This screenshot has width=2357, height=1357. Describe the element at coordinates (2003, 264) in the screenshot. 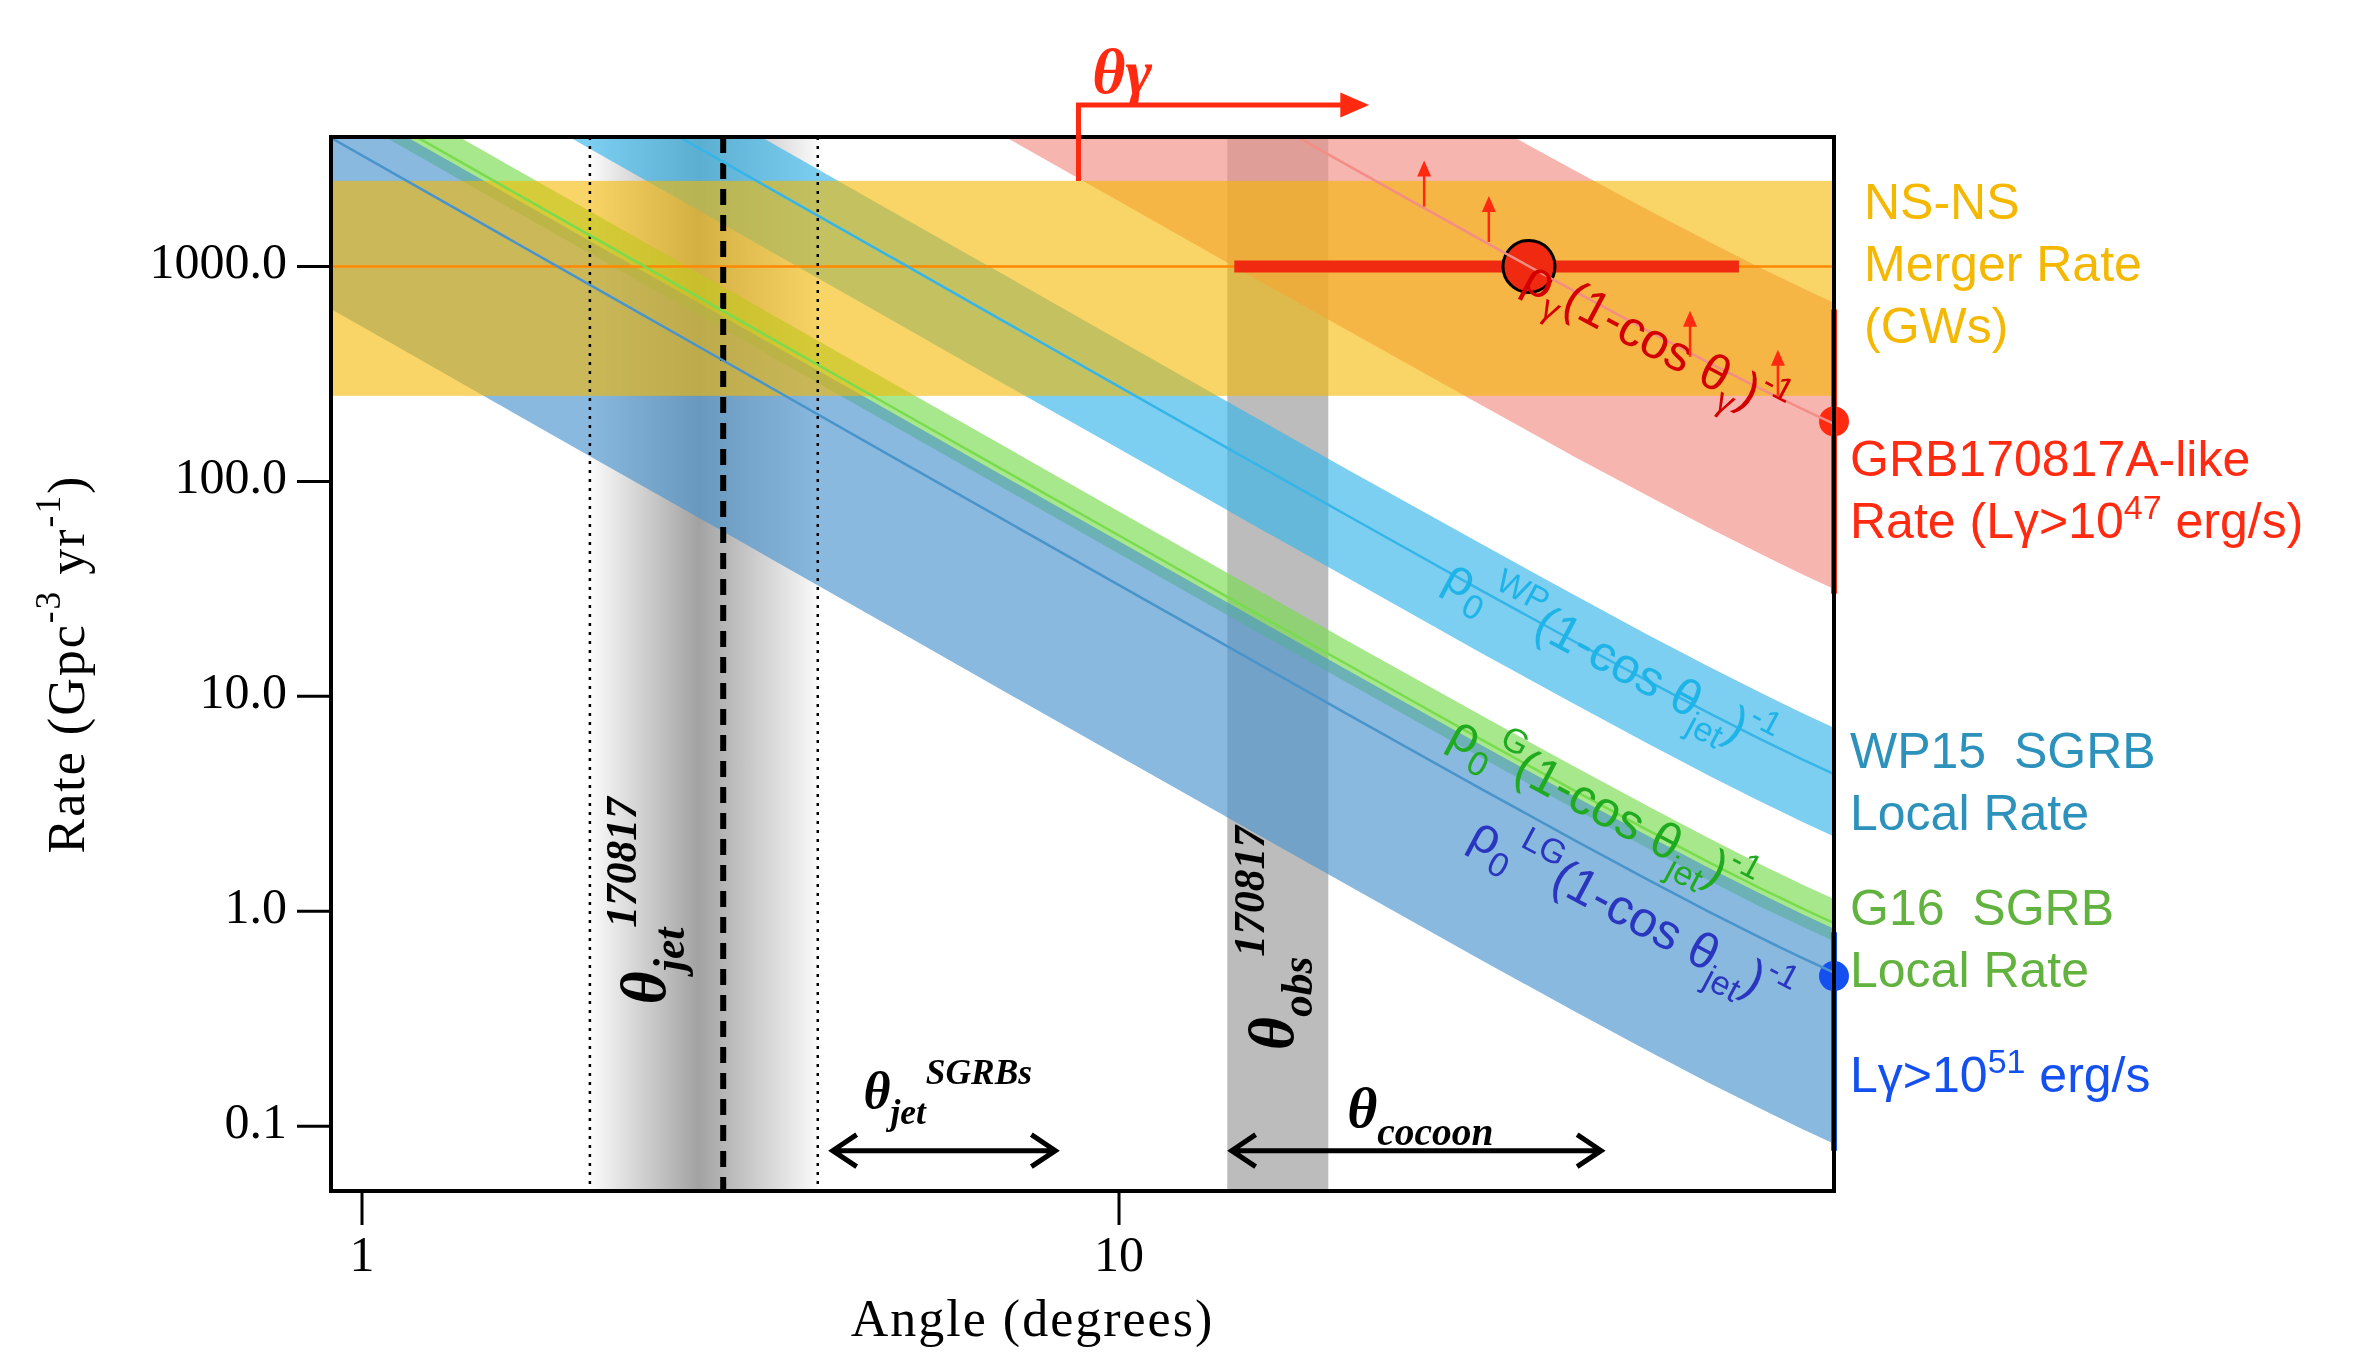

I see `band-label: NS-NS Merger Rate (GWs)` at that location.